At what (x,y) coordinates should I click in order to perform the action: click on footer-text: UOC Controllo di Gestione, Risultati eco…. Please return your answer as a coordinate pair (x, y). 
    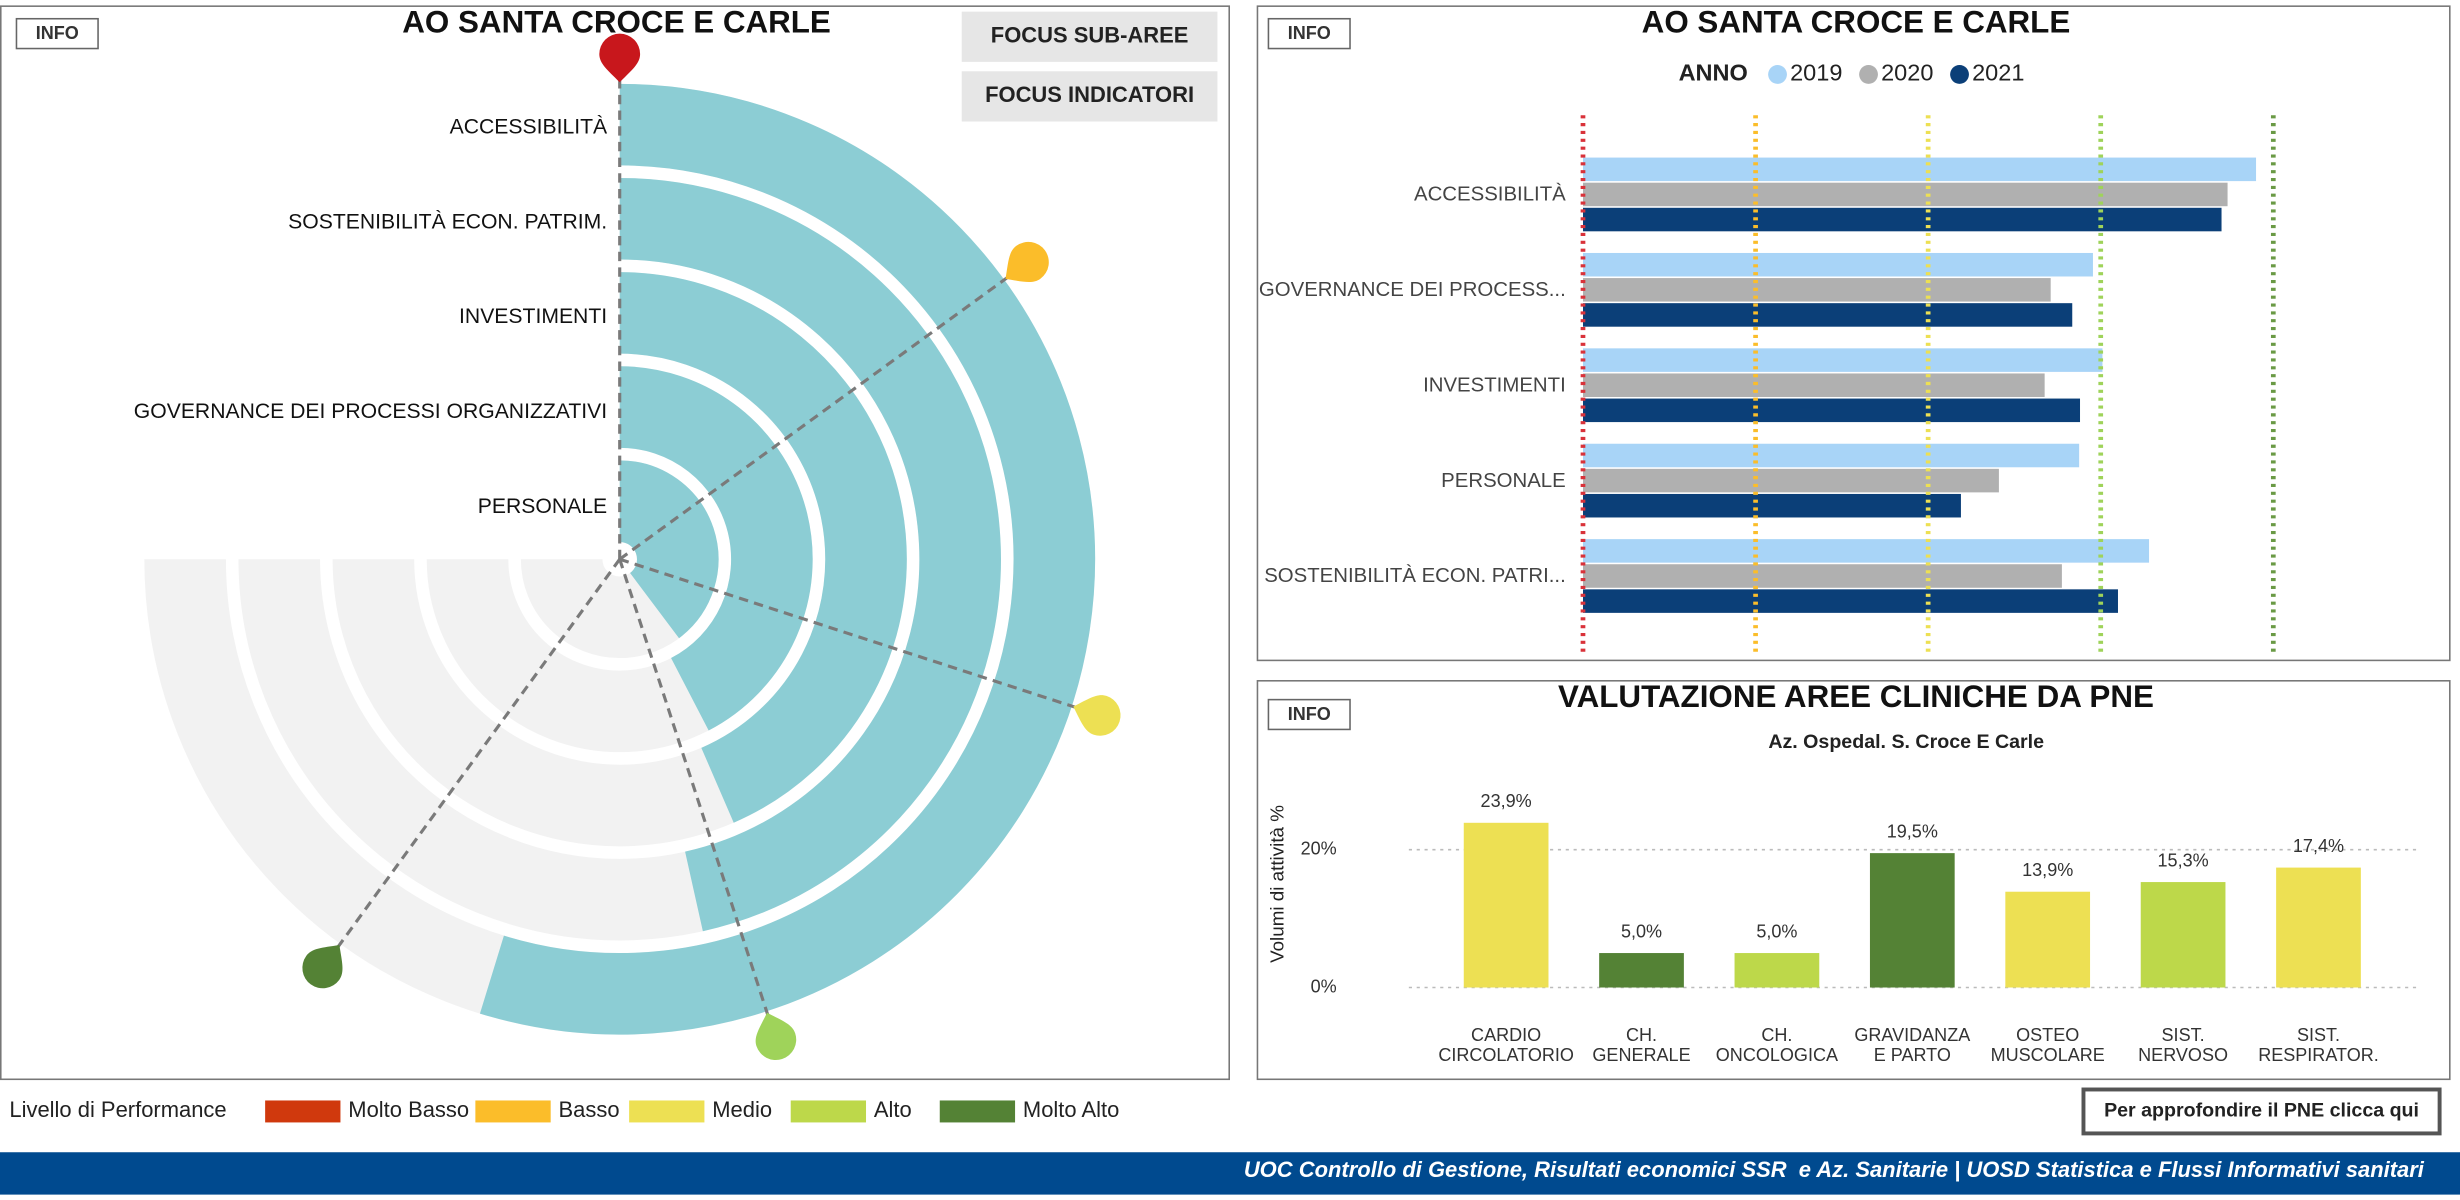
    Looking at the image, I should click on (1834, 1169).